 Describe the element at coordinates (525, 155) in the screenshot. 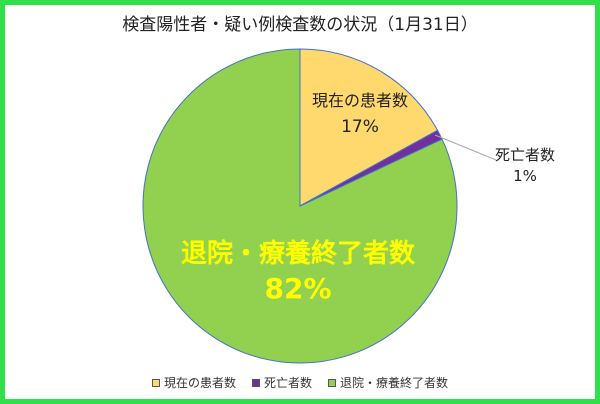

I see `slice-name-deaths: 死亡者数` at that location.